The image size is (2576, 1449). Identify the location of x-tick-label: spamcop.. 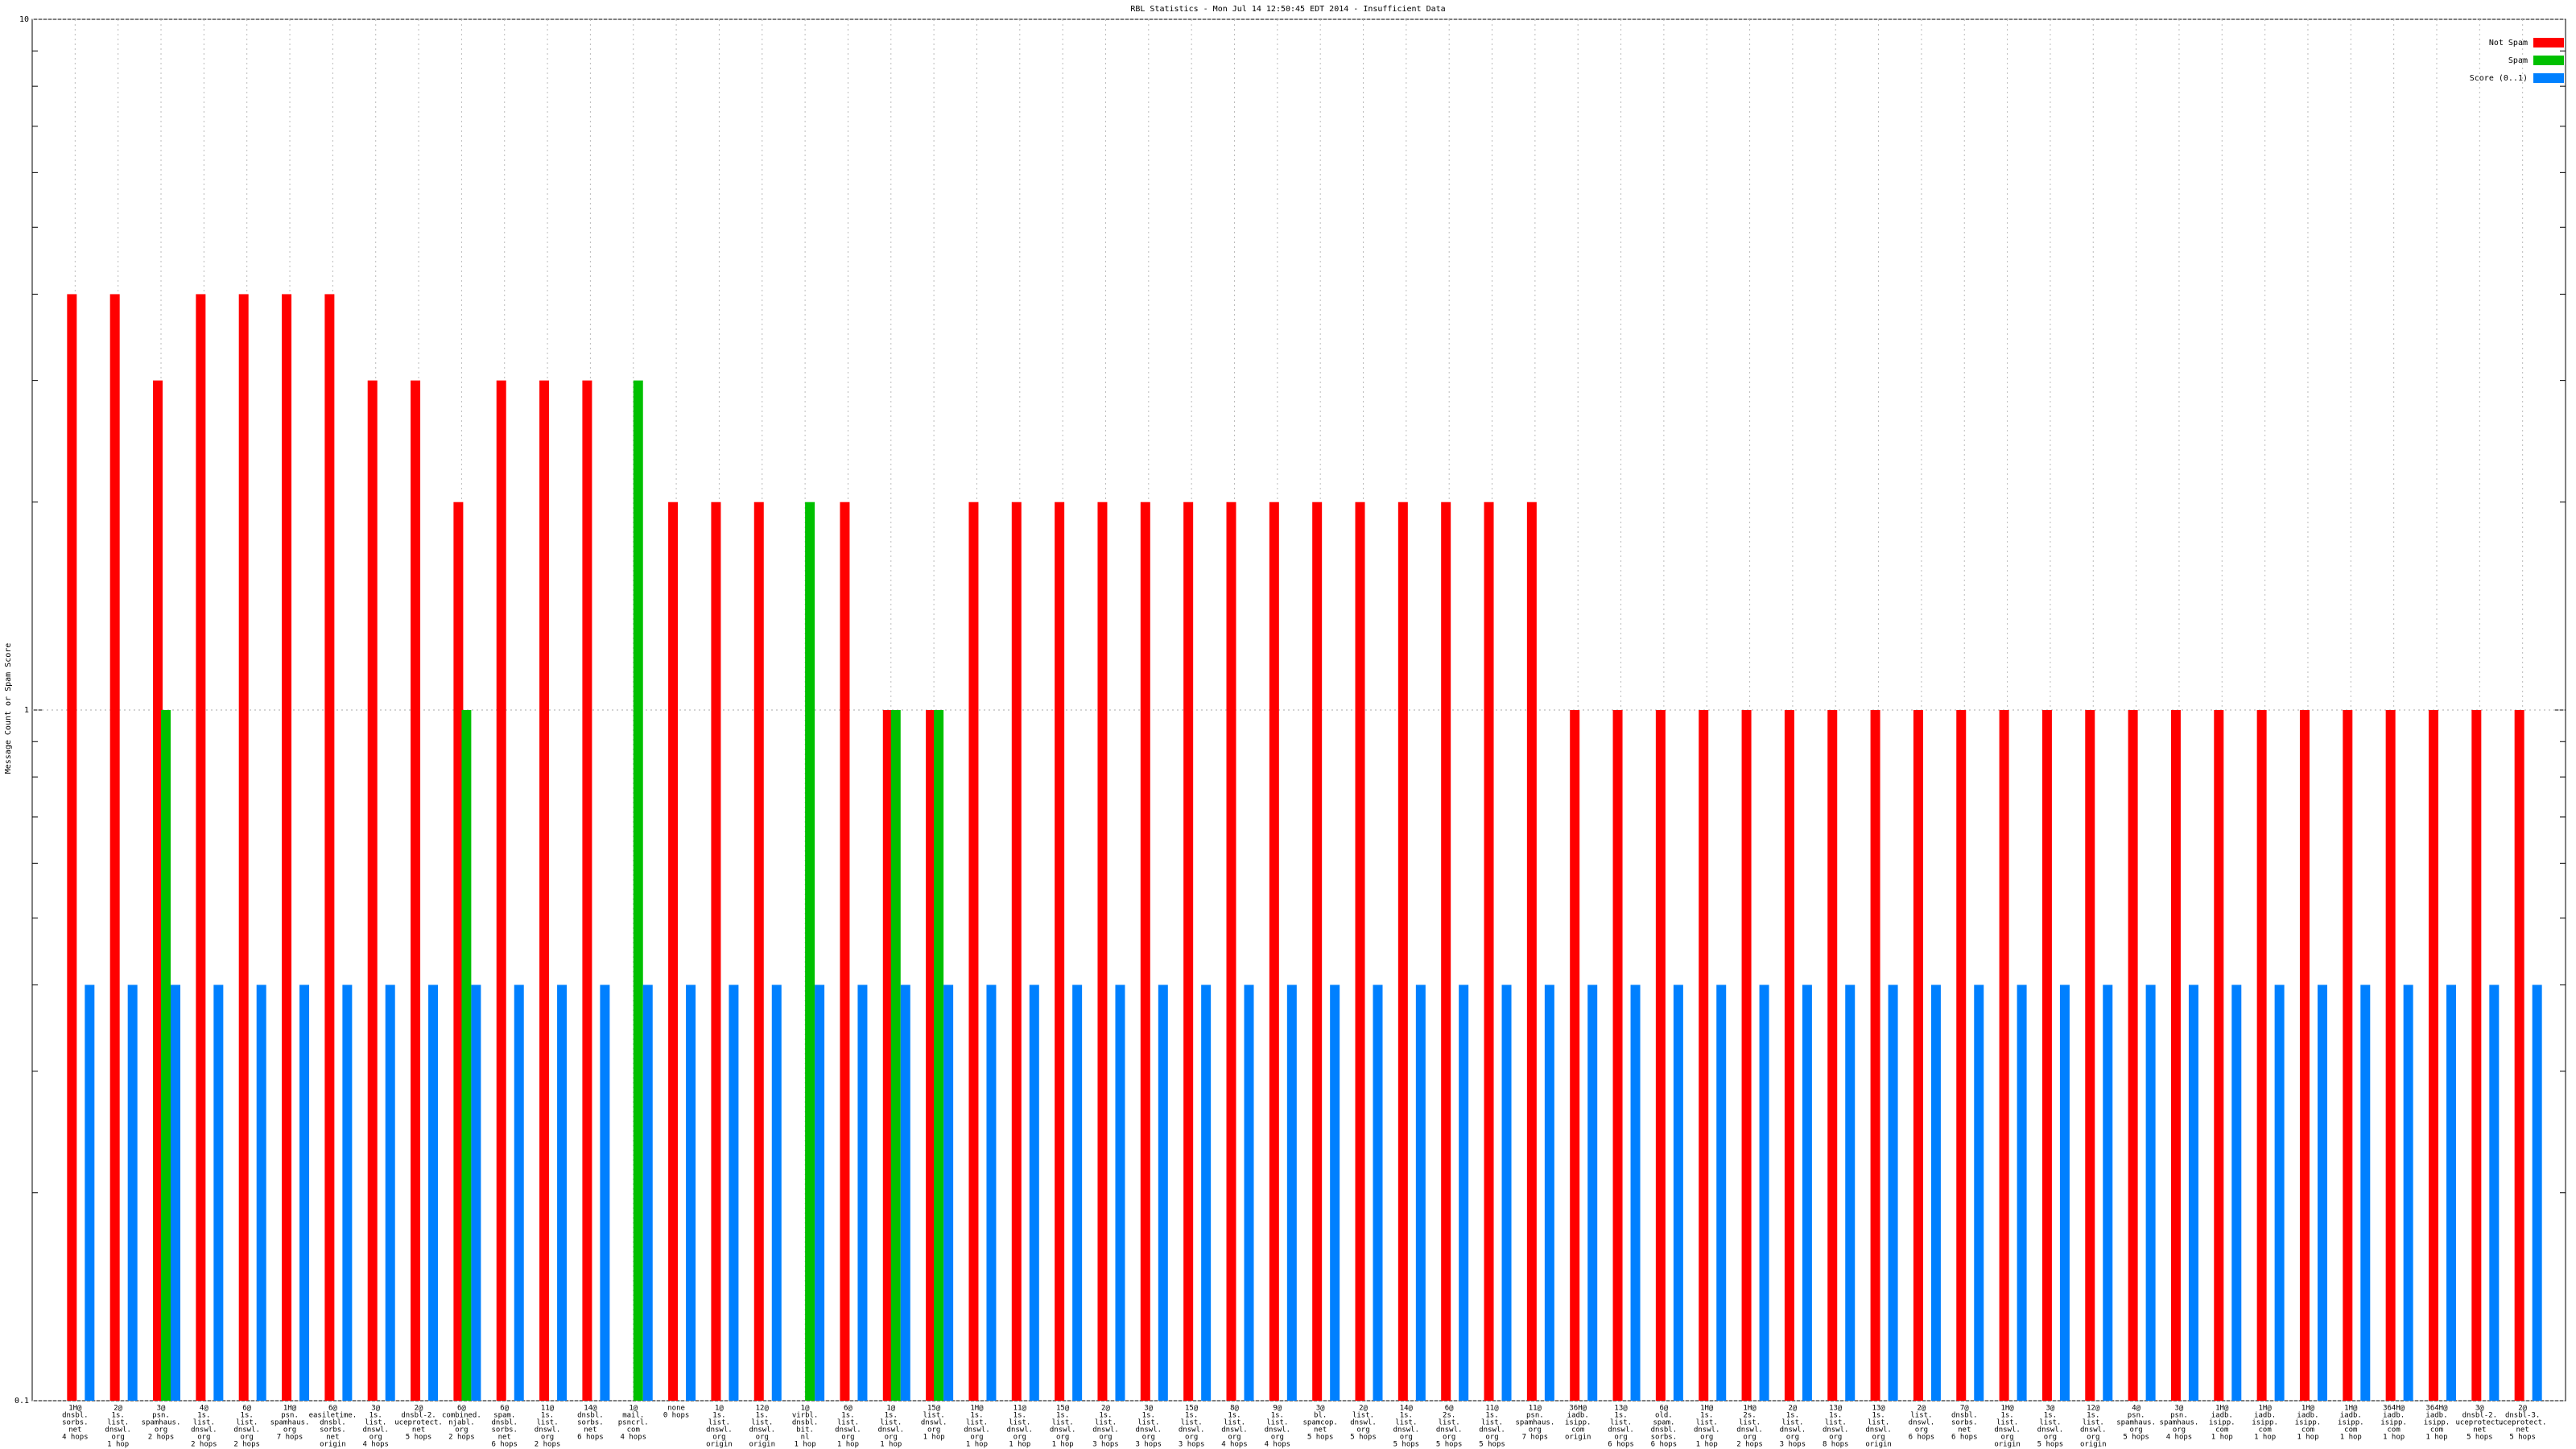
(1319, 1423).